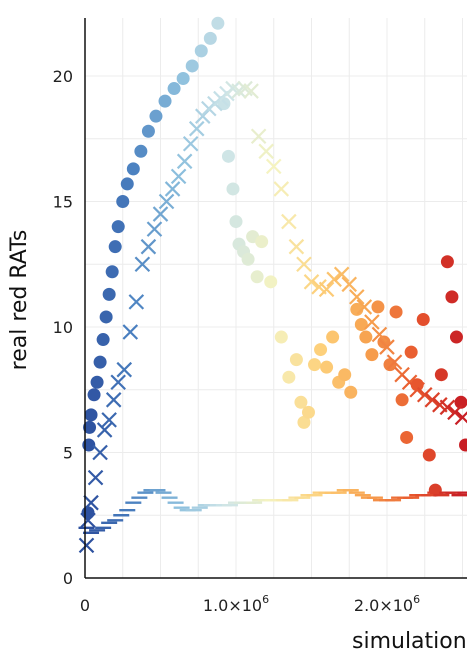 This screenshot has width=467, height=657. What do you see at coordinates (19, 300) in the screenshot?
I see `y-axis-label: real red RATs` at bounding box center [19, 300].